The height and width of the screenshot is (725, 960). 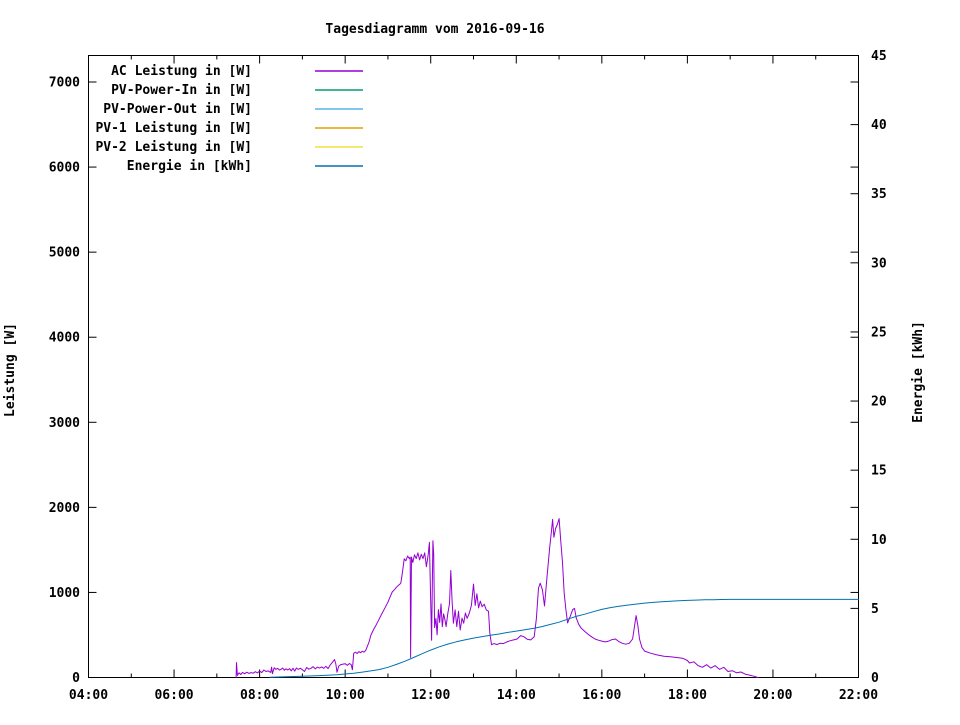 I want to click on y-left-tick-label: 3000, so click(x=64, y=423).